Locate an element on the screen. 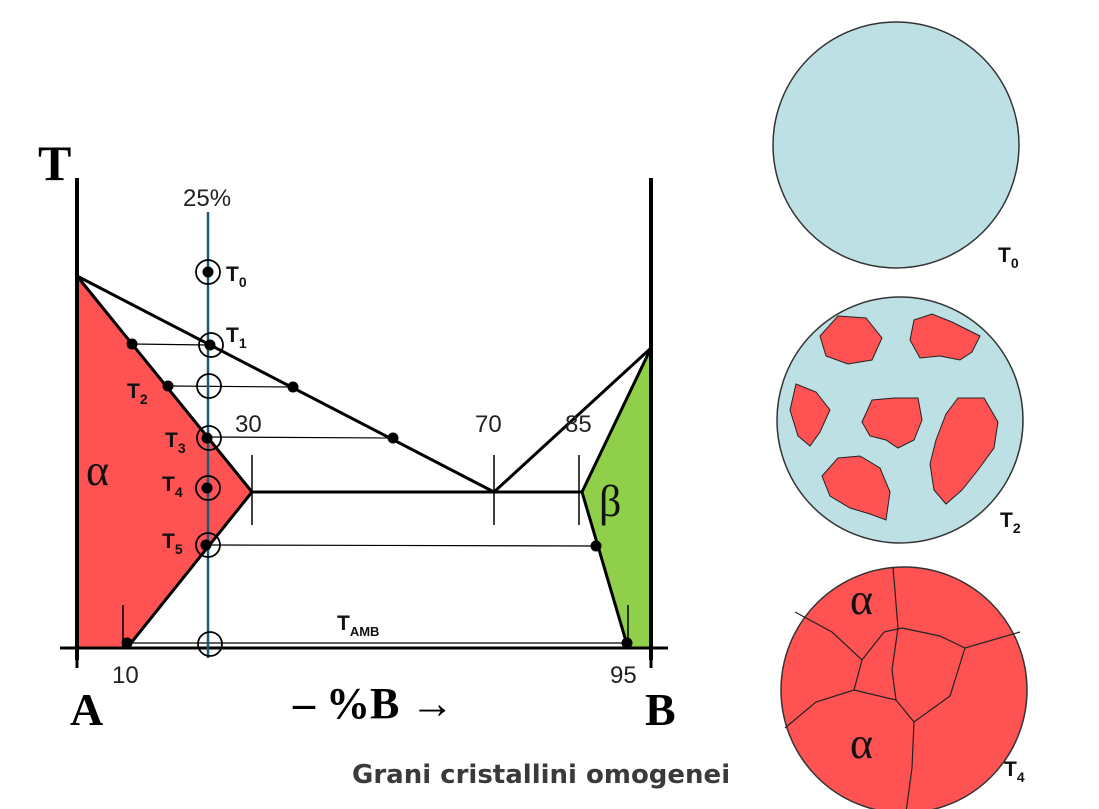 The image size is (1099, 809). dot-t3-liquid is located at coordinates (393, 438).